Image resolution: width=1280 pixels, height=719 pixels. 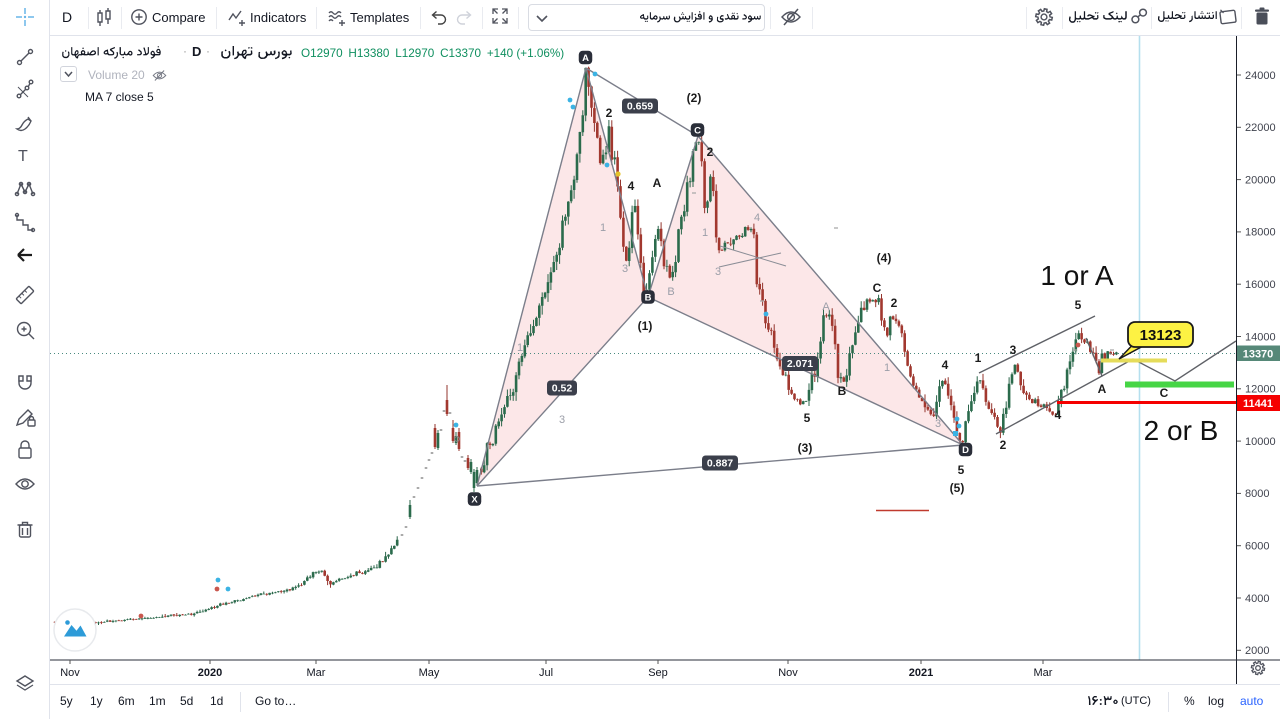 I want to click on svg-text: 11441, so click(x=1258, y=404).